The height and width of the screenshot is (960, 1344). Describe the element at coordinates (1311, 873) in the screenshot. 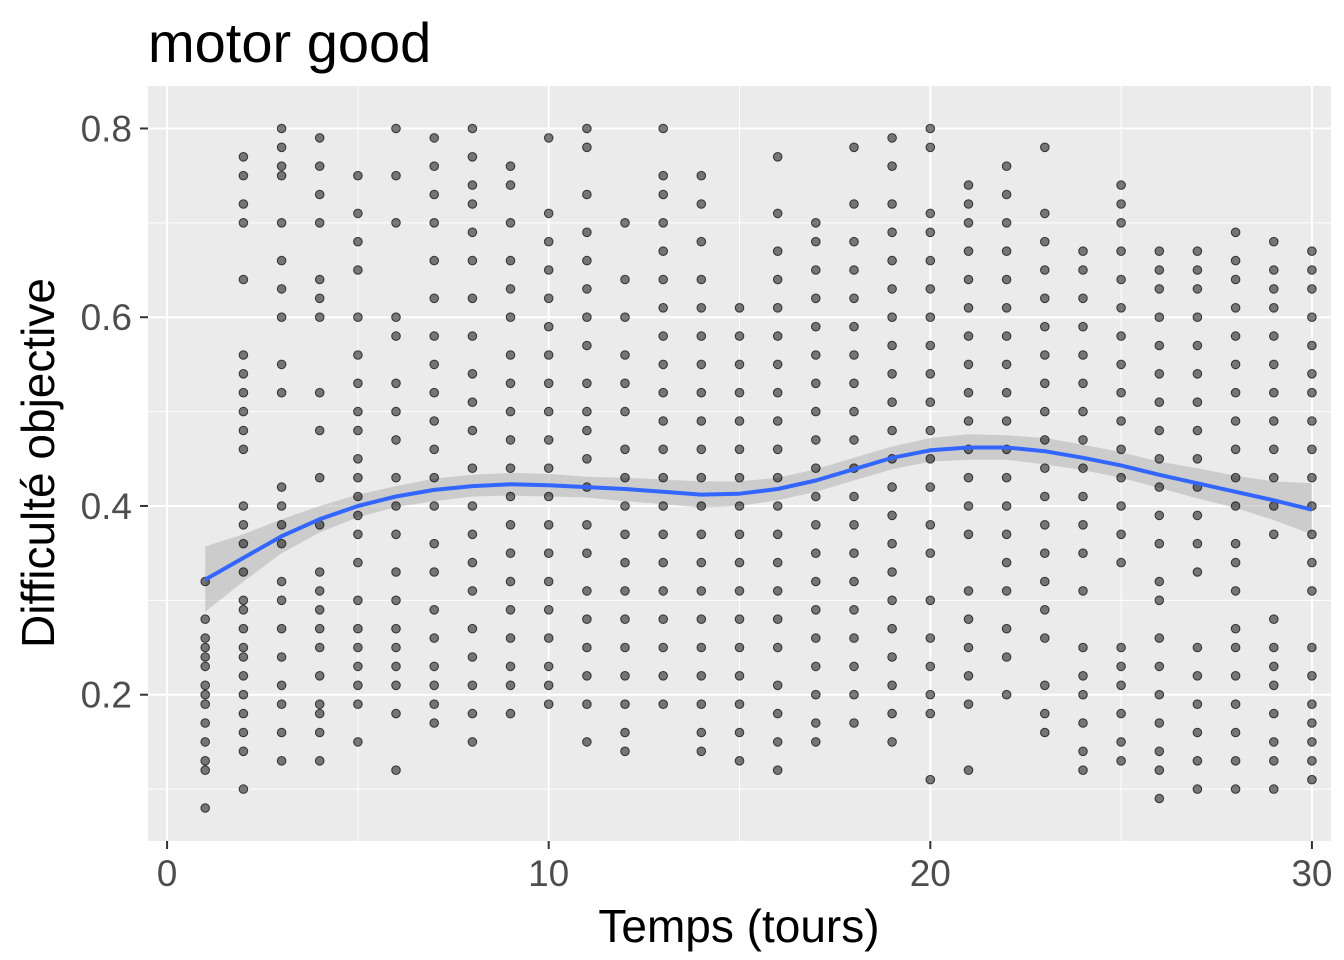

I see `x-tick-label: 30` at that location.